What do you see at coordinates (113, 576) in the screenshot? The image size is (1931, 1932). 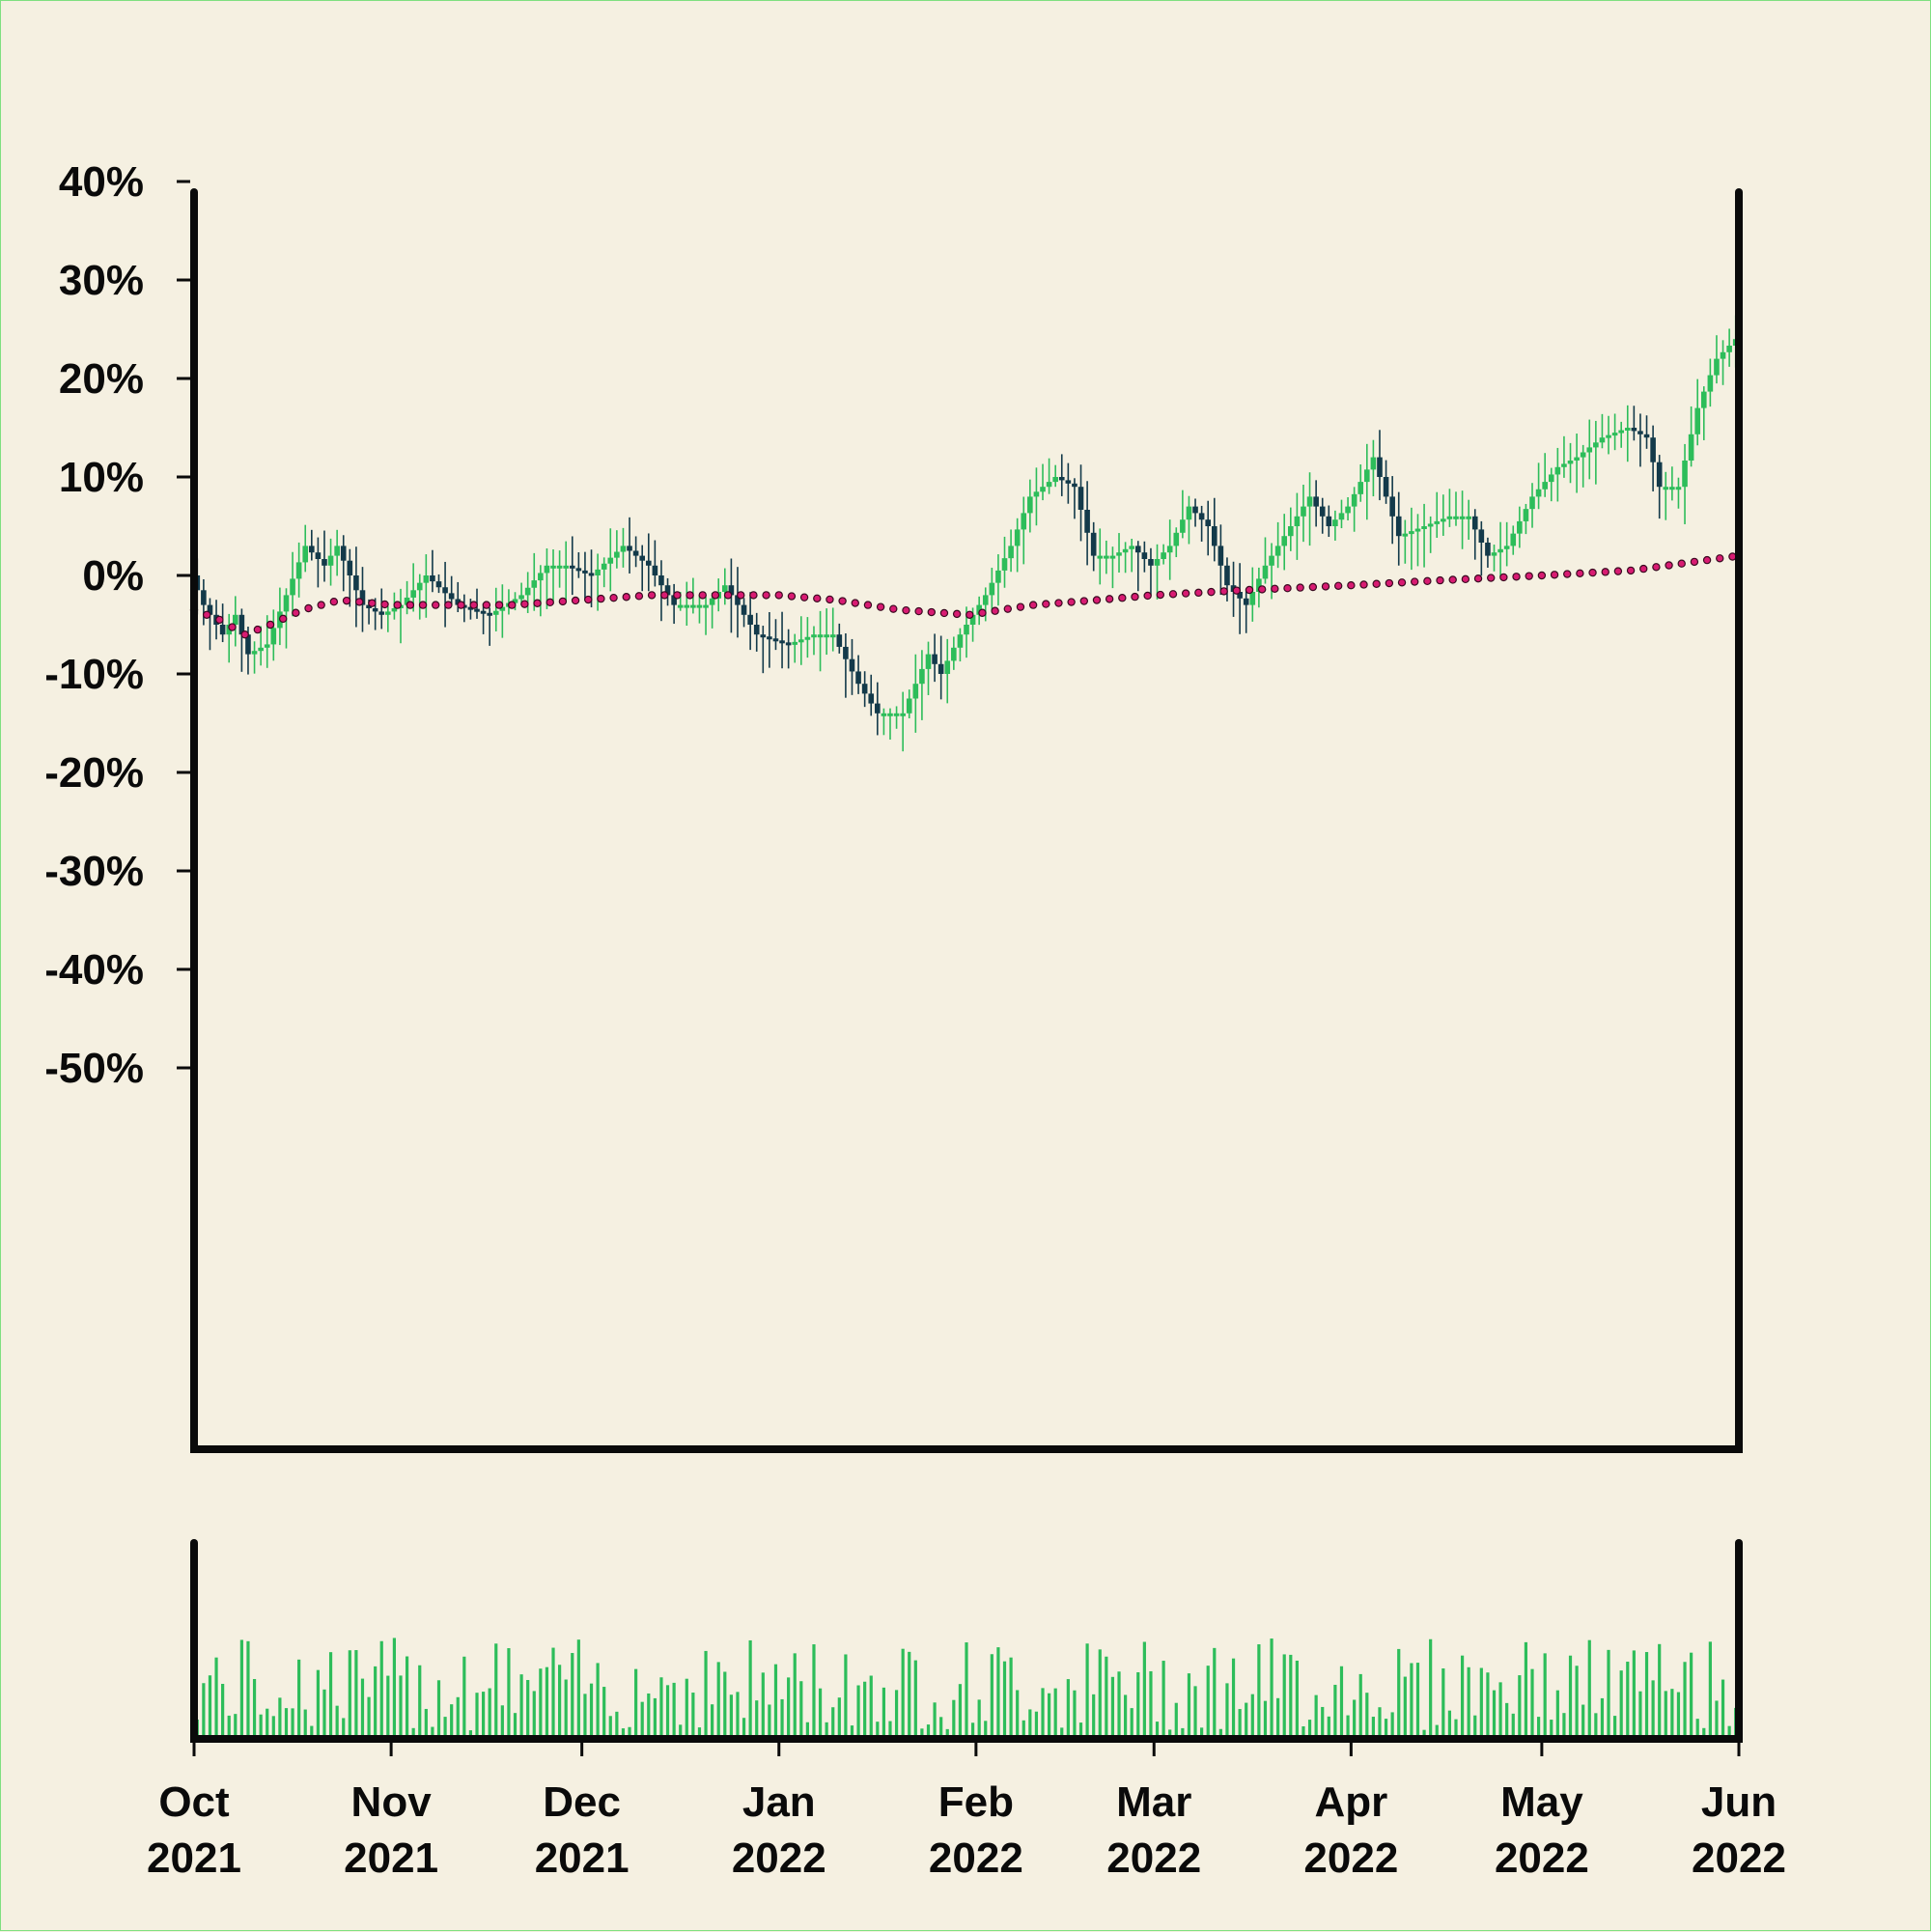 I see `y-tick-label: 0%` at bounding box center [113, 576].